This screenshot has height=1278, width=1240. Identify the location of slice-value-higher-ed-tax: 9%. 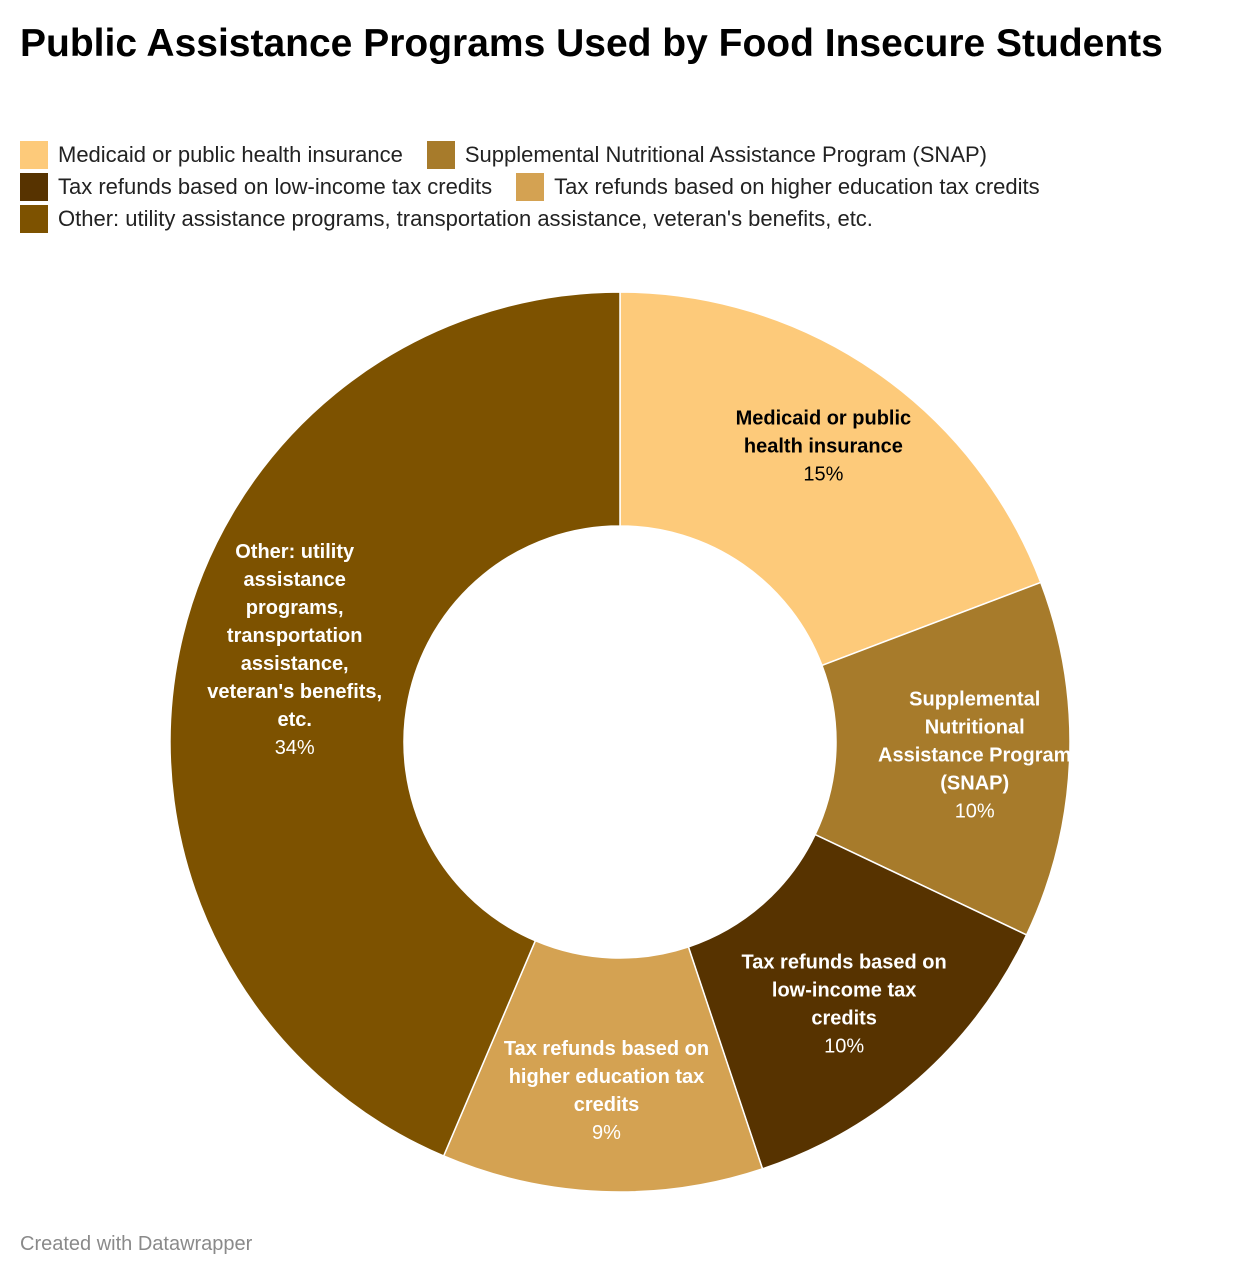
(606, 1133).